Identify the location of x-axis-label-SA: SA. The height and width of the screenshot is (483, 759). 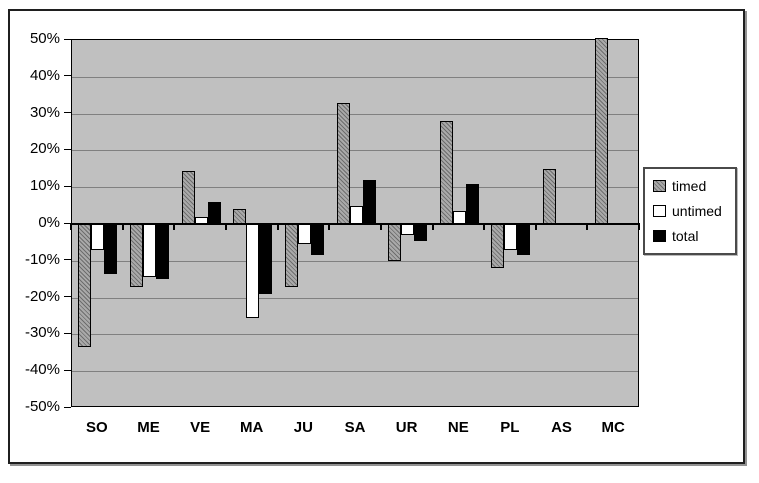
(355, 427).